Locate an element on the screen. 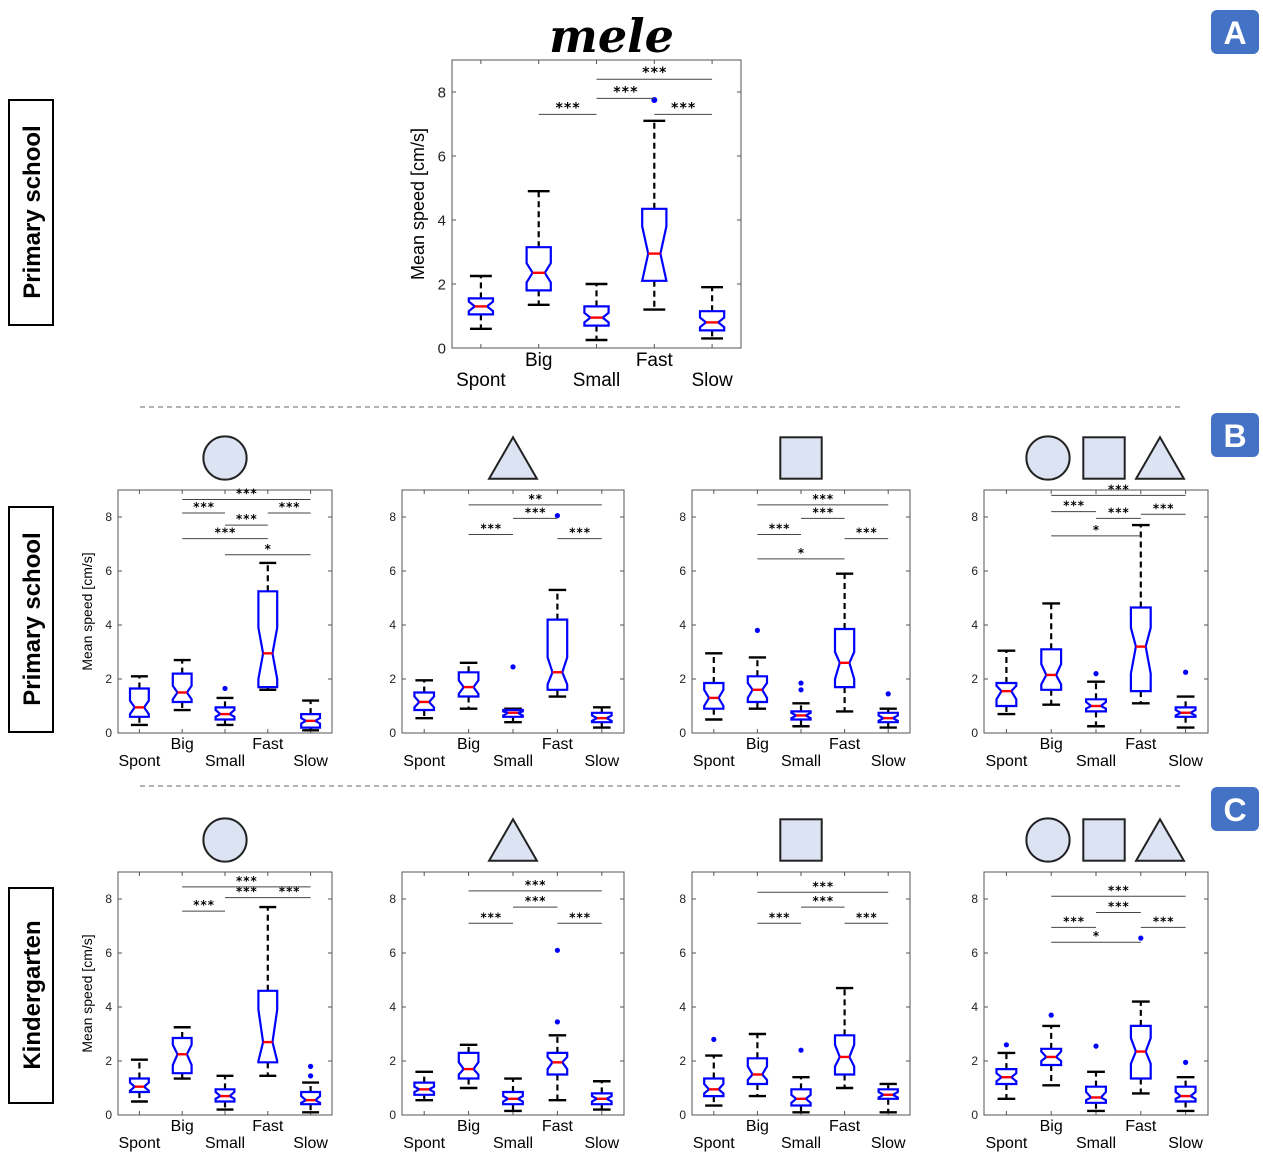 This screenshot has height=1157, width=1263. y-axis-label: Mean speed [cm/s] is located at coordinates (418, 204).